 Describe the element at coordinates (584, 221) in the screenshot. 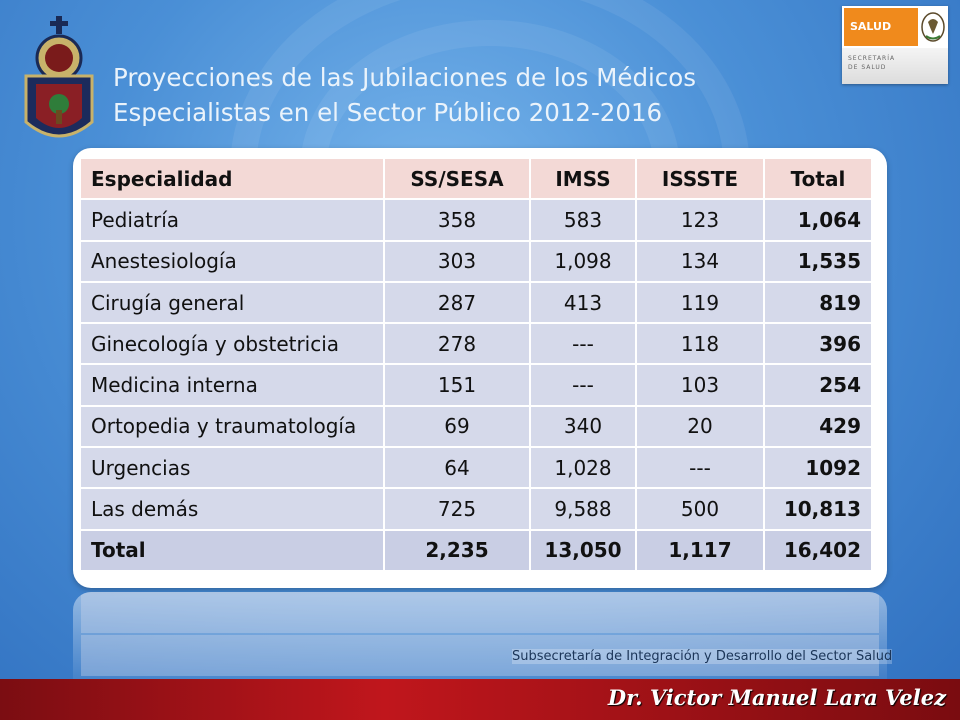

I see `cell-imss: 583` at that location.